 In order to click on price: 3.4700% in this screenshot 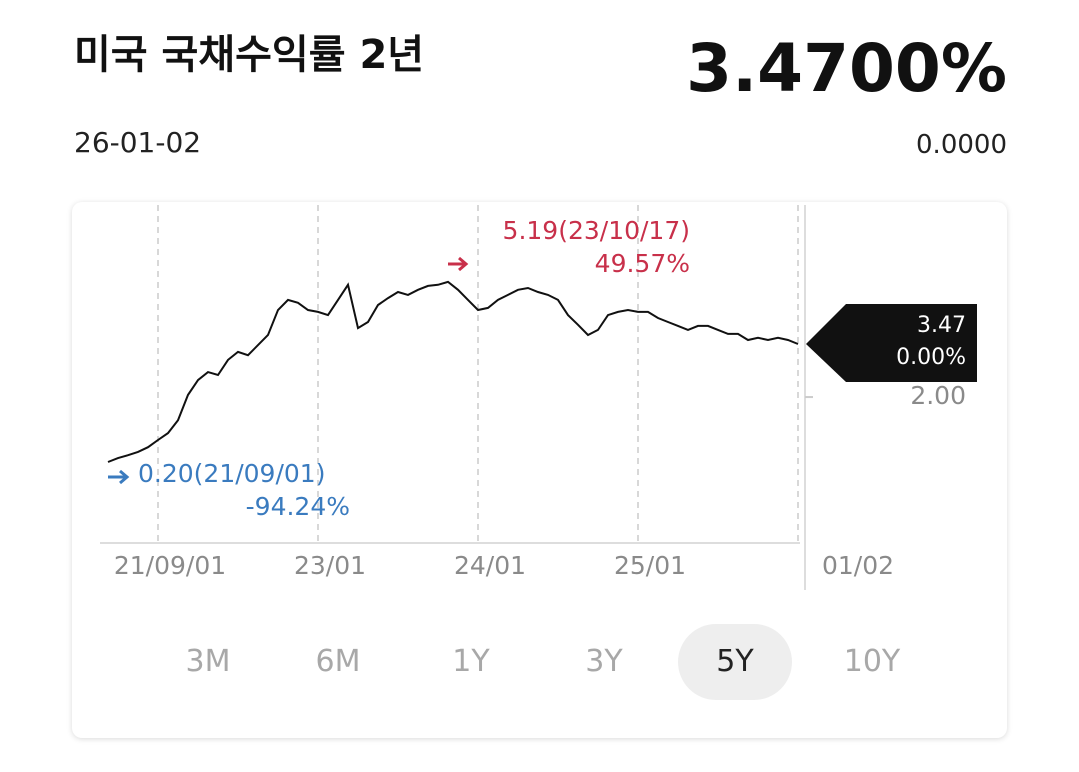, I will do `click(846, 68)`.